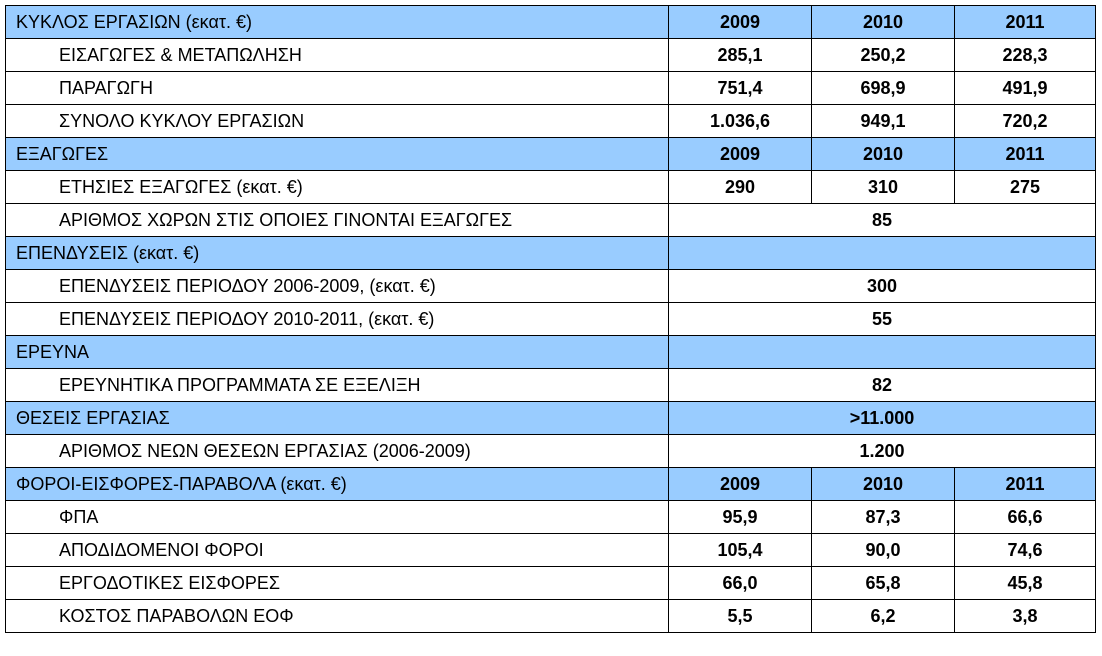 The width and height of the screenshot is (1102, 656). I want to click on value-cell: 228,3, so click(1025, 55).